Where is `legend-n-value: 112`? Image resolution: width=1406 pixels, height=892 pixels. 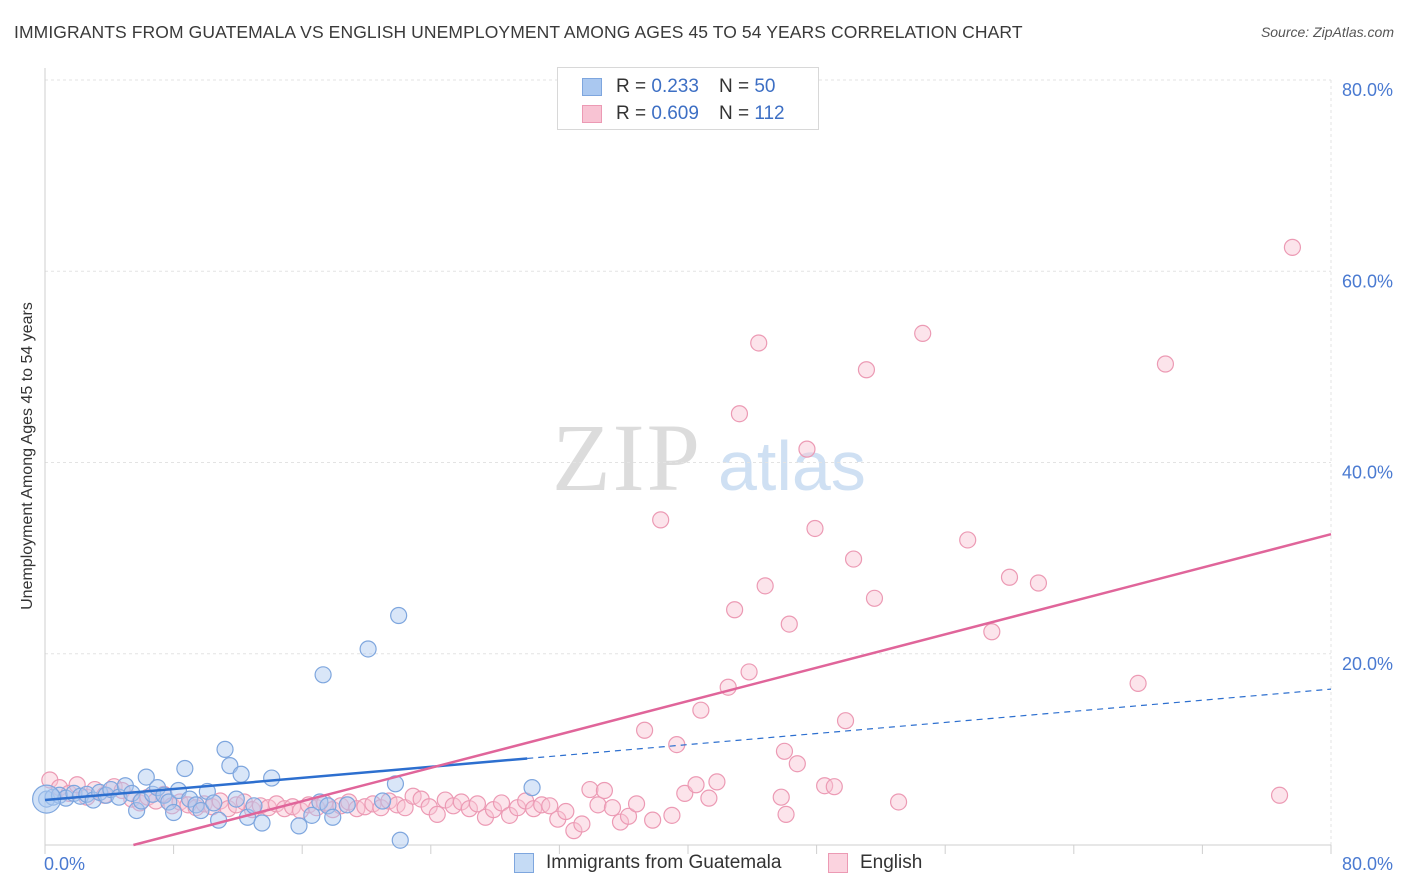 legend-n-value: 112 is located at coordinates (769, 113).